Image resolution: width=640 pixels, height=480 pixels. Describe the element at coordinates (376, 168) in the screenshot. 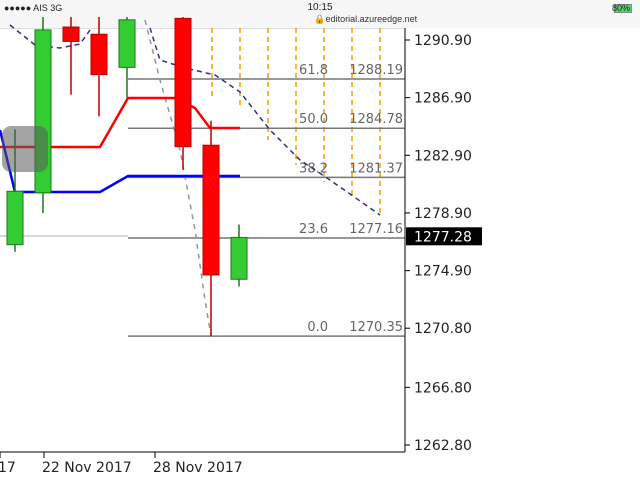

I see `fib-price-label: 1281.37` at that location.